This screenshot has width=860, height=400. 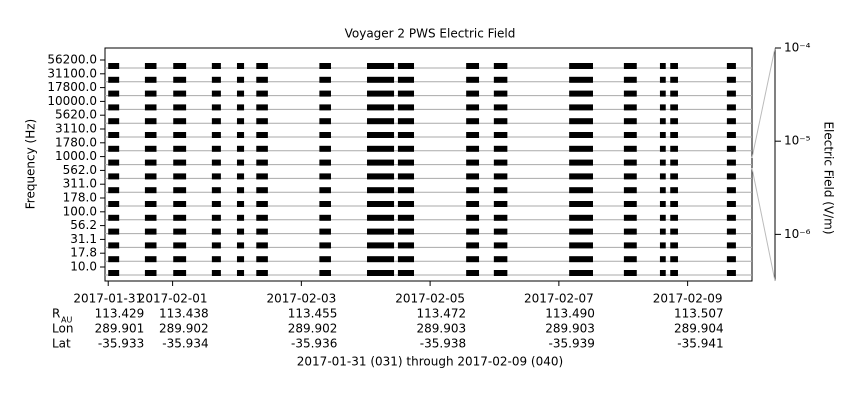 I want to click on chart-title: Voyager 2 PWS Electric Field, so click(x=430, y=34).